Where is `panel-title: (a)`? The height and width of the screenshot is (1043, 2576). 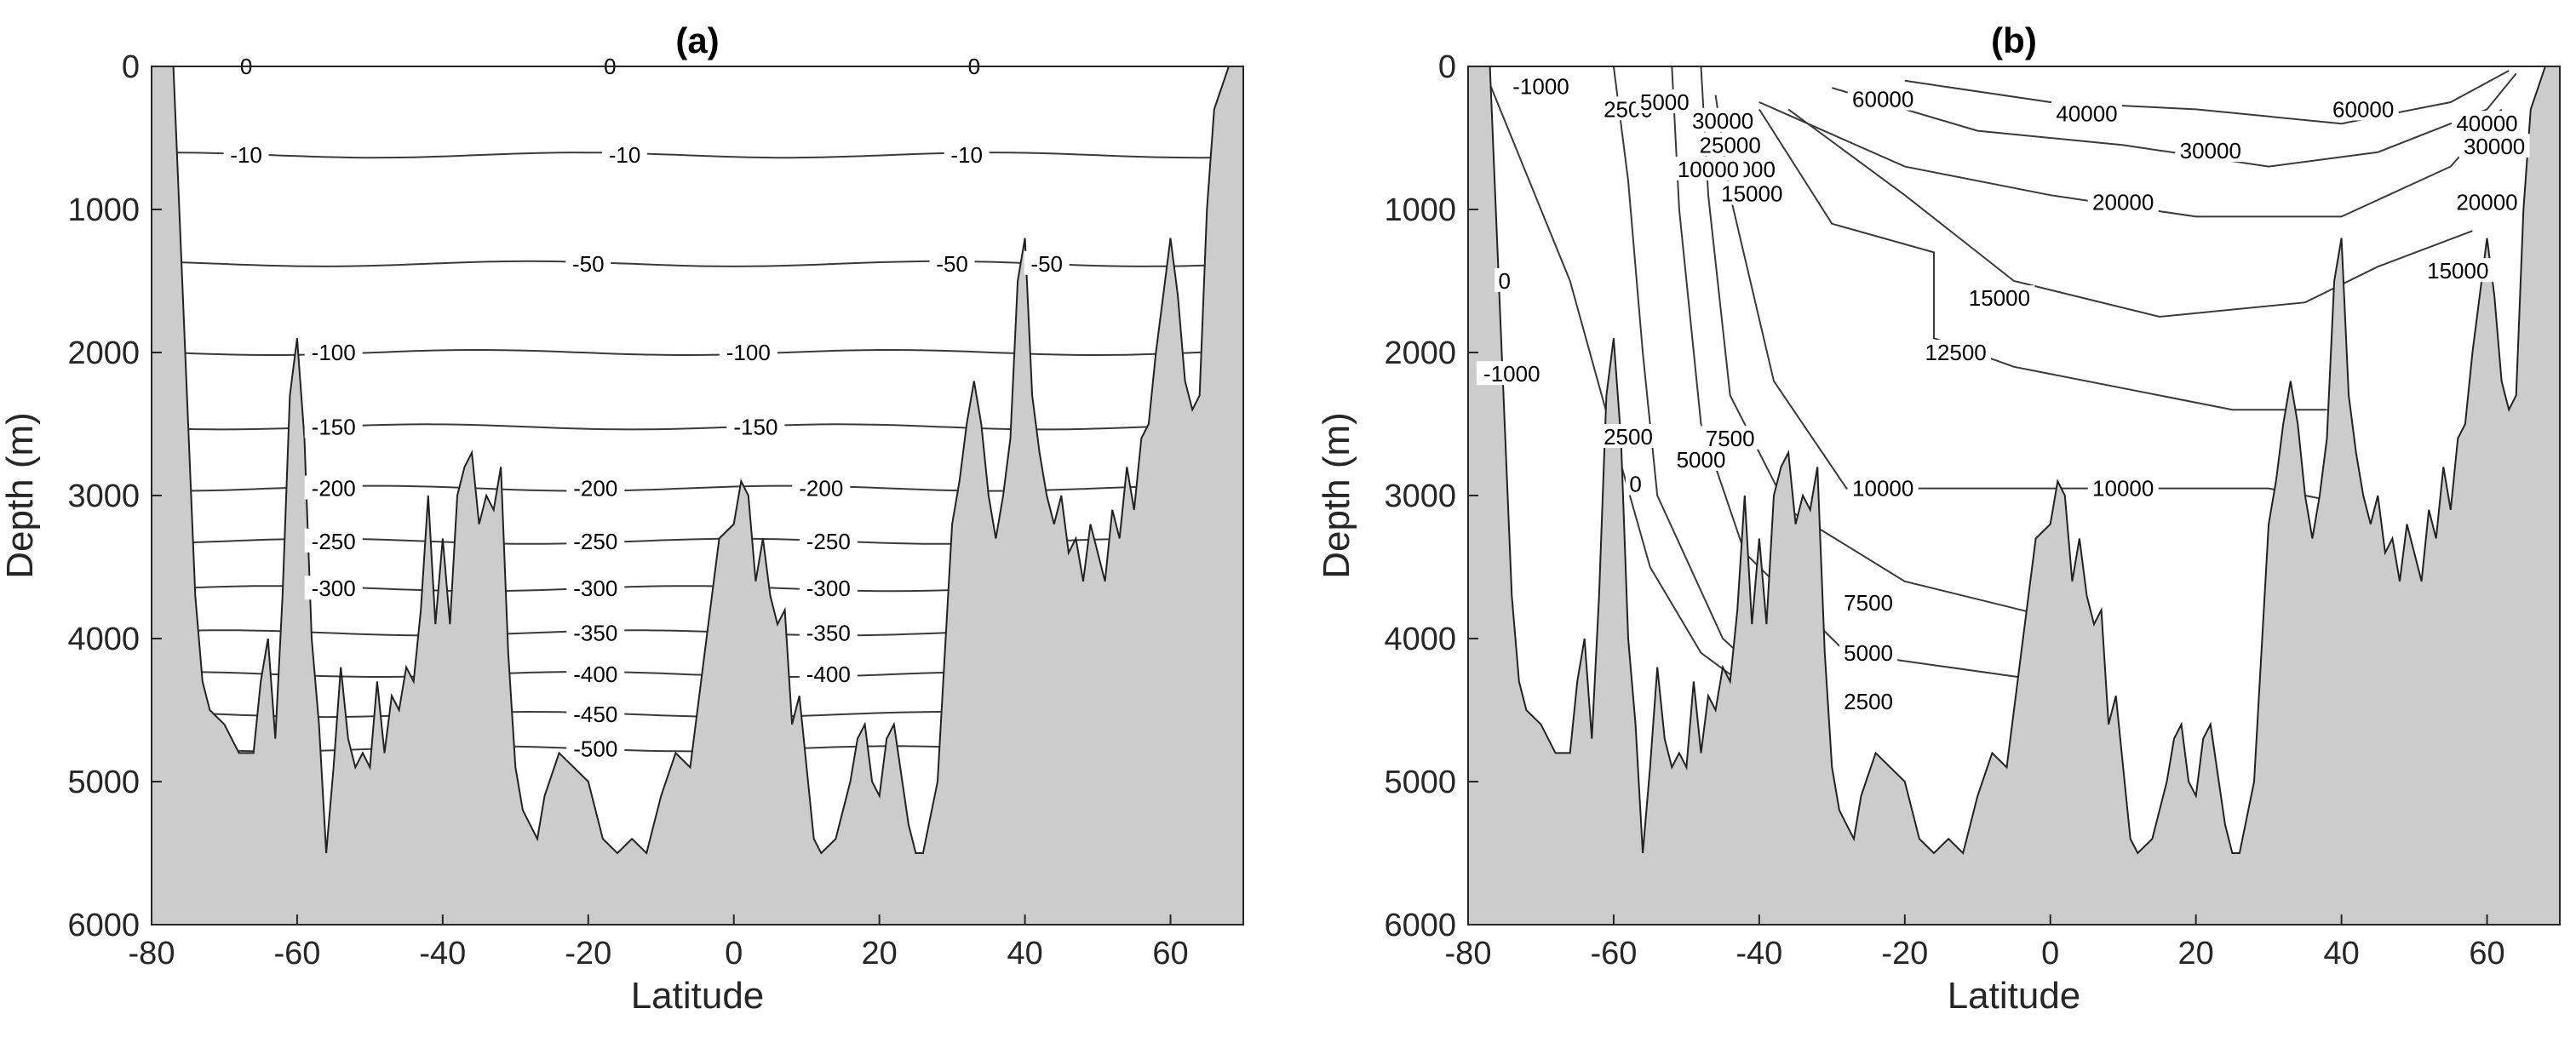
panel-title: (a) is located at coordinates (697, 40).